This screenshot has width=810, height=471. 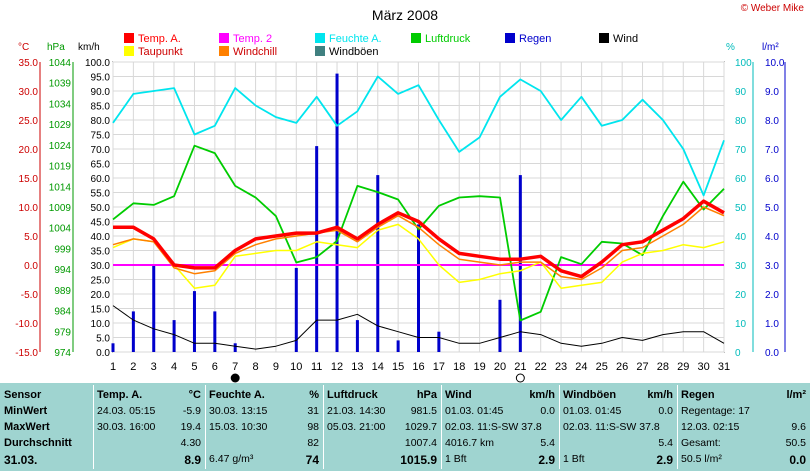 I want to click on wind-tick-11: 45.0, so click(x=101, y=223).